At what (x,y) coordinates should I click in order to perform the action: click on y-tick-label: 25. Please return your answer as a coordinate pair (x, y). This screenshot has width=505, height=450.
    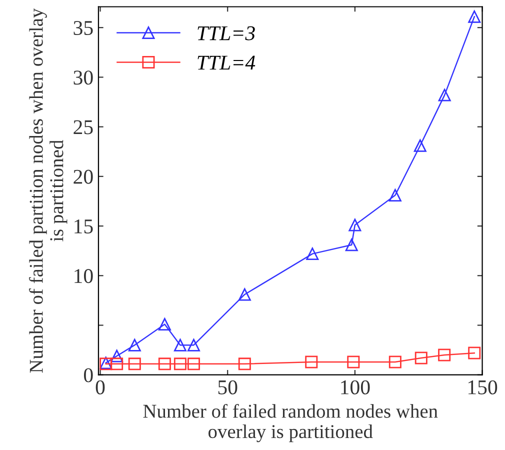
    Looking at the image, I should click on (83, 127).